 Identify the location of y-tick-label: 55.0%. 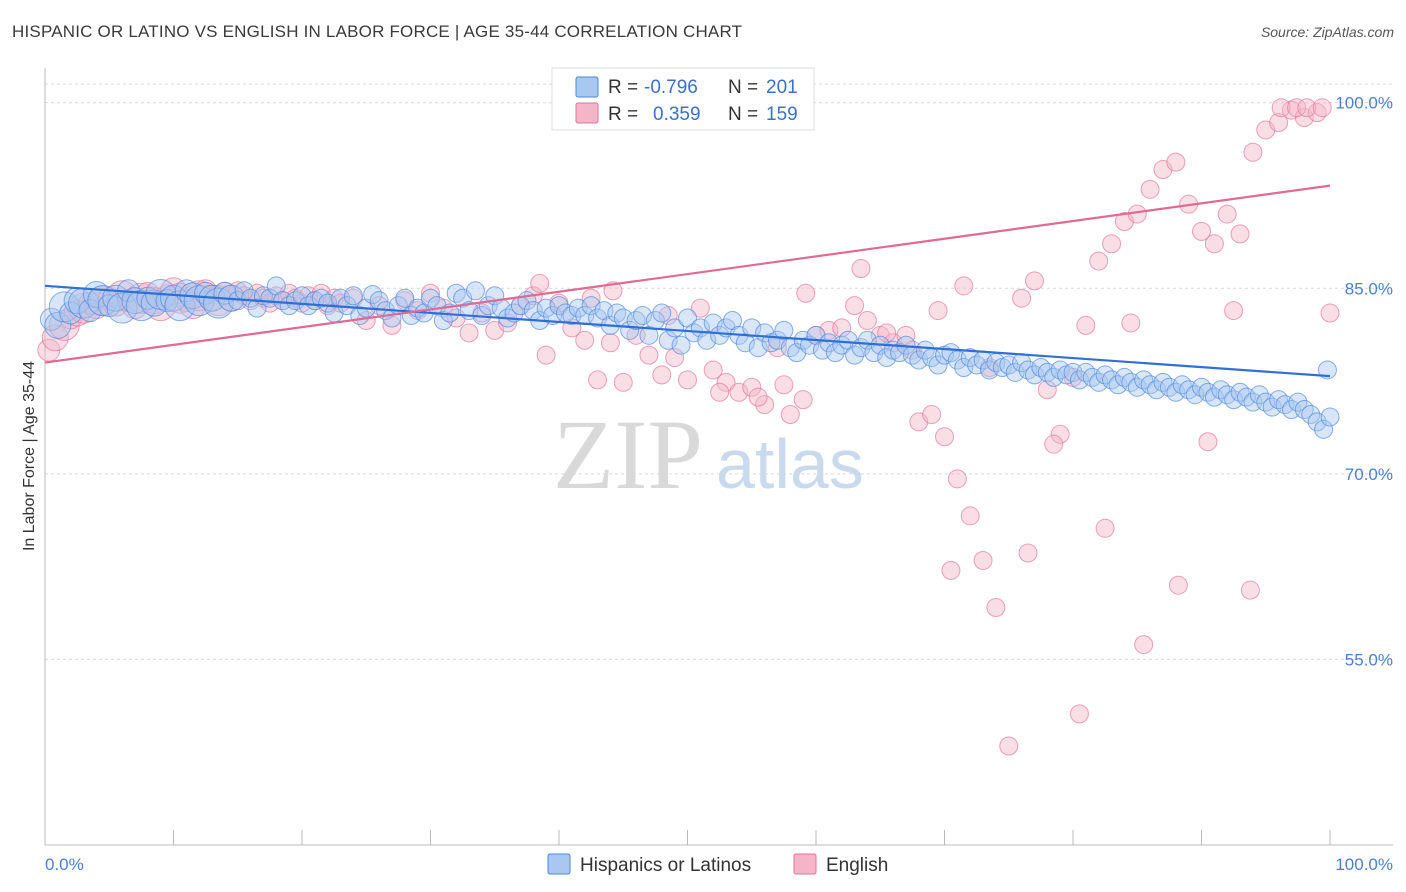
(1369, 659).